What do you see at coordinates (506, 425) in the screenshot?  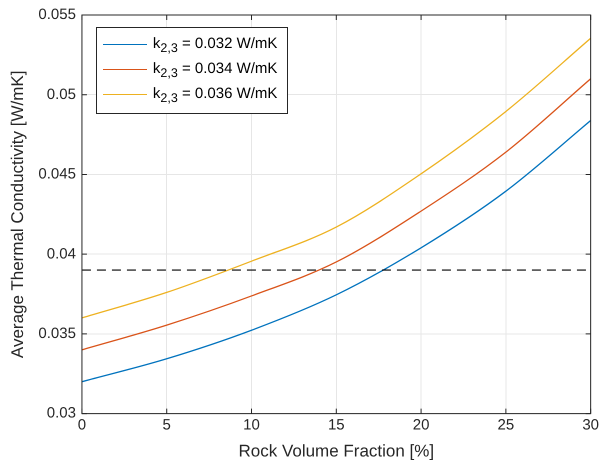 I see `x-tick-label: 25` at bounding box center [506, 425].